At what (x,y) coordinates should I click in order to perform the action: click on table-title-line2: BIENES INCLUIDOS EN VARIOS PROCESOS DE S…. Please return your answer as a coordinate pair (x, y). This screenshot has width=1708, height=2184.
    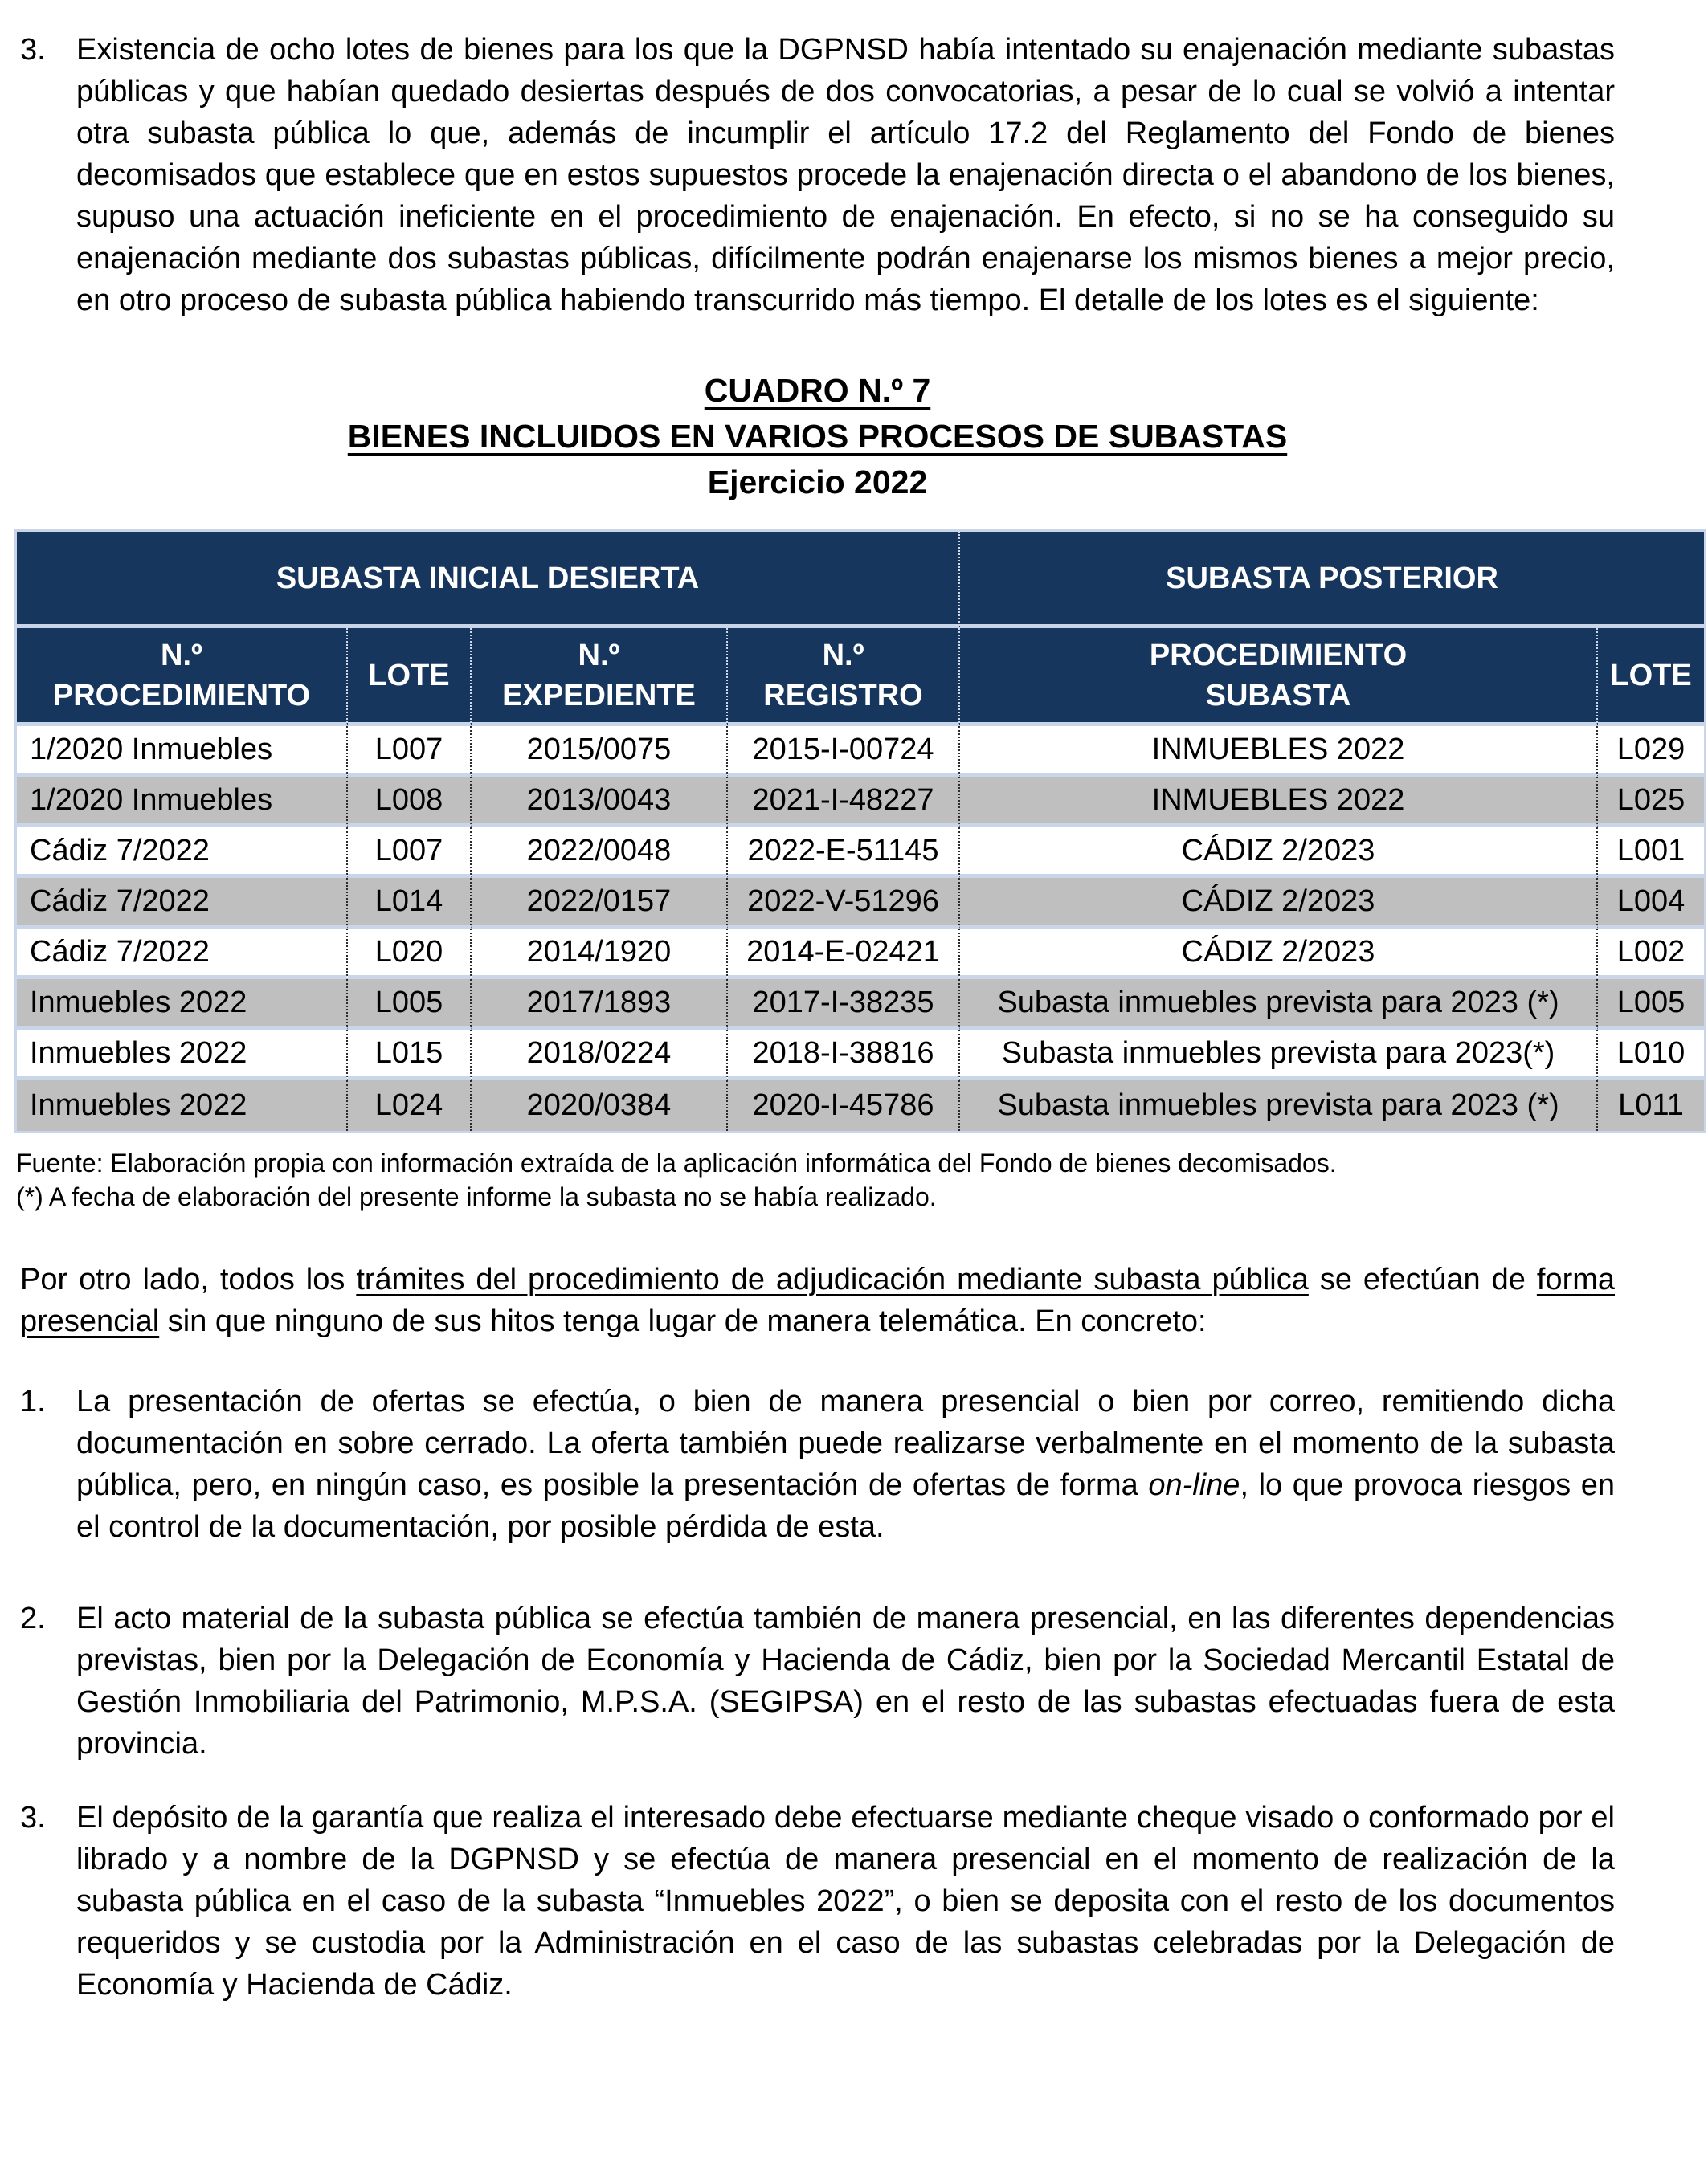
    Looking at the image, I should click on (817, 436).